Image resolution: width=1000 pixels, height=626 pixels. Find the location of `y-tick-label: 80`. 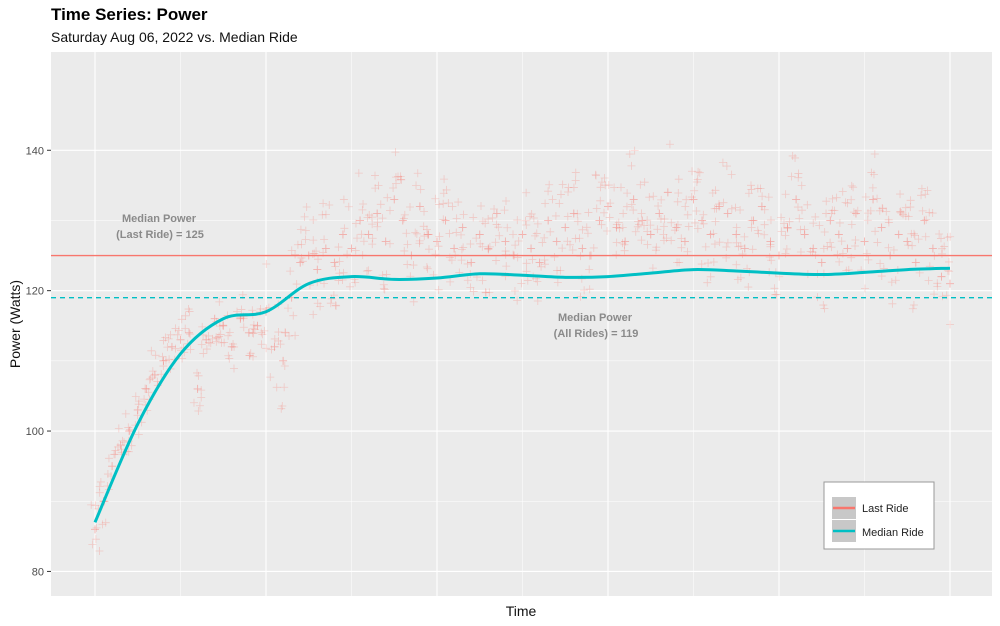

y-tick-label: 80 is located at coordinates (38, 572).